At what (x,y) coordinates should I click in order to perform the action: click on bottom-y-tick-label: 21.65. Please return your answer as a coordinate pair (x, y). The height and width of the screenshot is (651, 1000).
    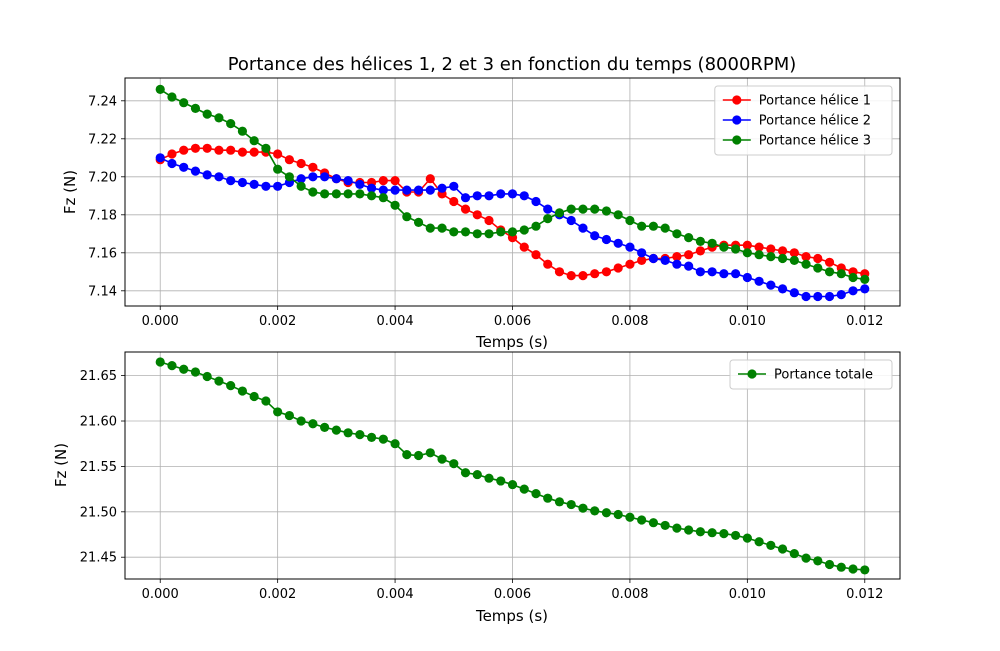
    Looking at the image, I should click on (98, 376).